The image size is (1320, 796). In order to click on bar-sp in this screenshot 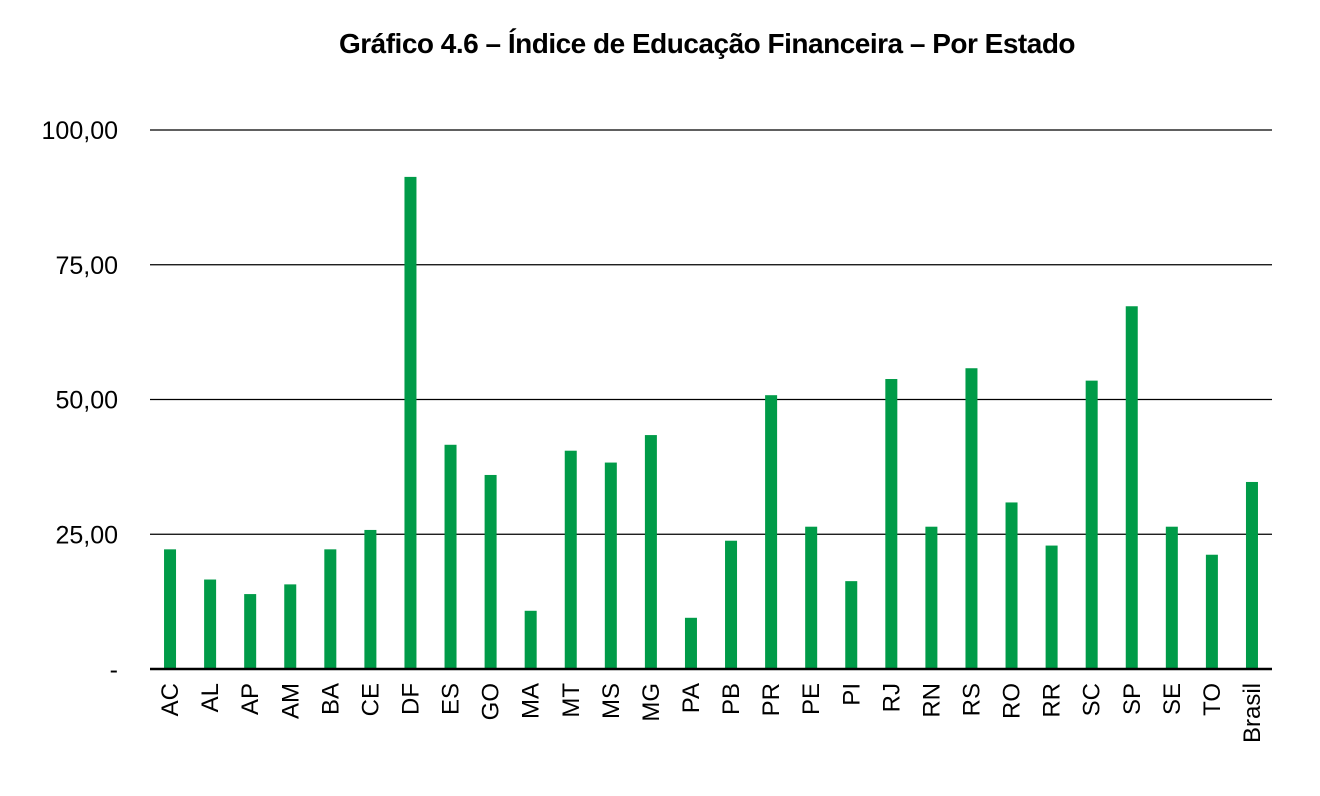, I will do `click(1131, 487)`.